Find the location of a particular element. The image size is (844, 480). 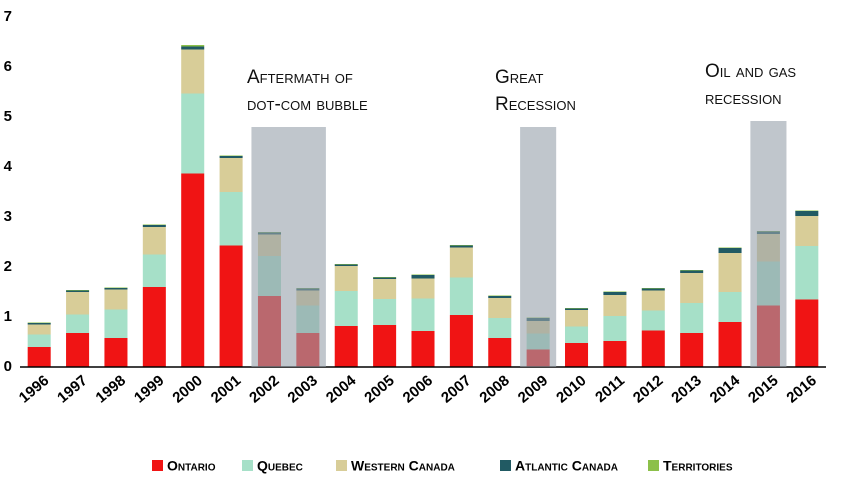

legend-label: Atlantic Canada is located at coordinates (566, 466).